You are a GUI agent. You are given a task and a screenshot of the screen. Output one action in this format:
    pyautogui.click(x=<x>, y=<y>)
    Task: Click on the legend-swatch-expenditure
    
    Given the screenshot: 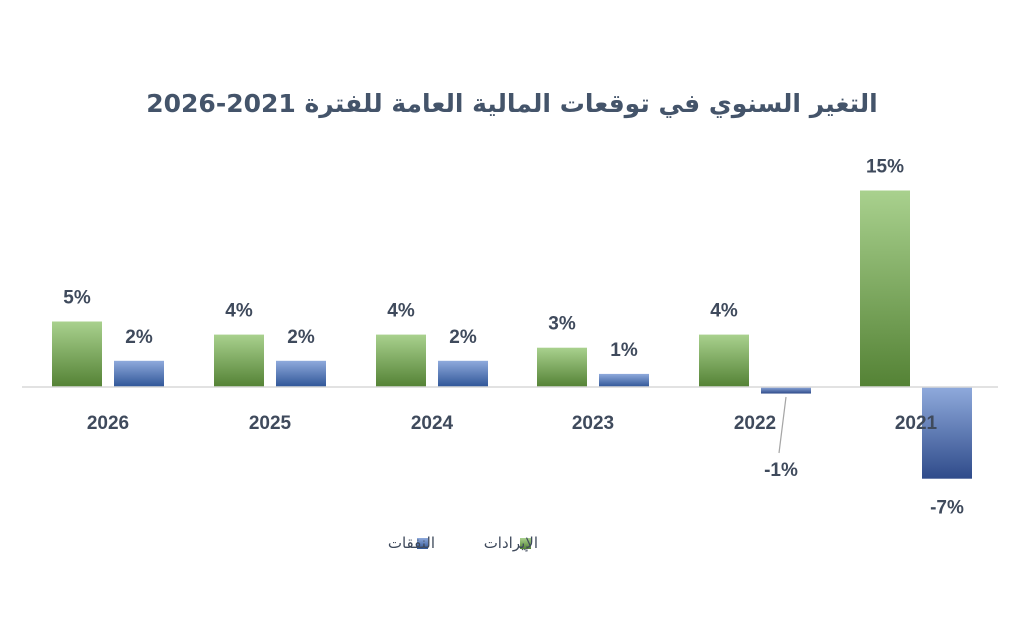 What is the action you would take?
    pyautogui.click(x=422, y=543)
    